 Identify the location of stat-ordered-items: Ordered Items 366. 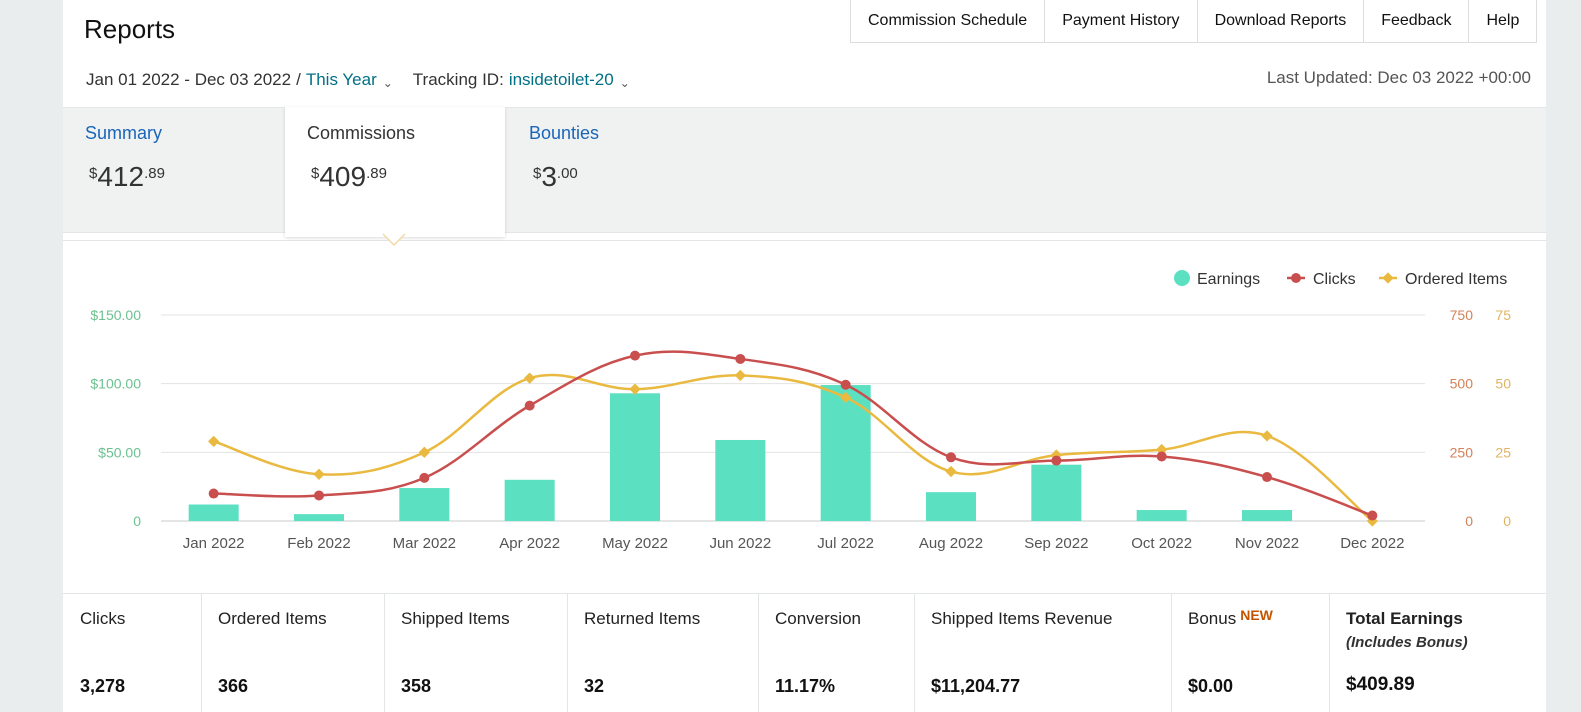
(293, 653).